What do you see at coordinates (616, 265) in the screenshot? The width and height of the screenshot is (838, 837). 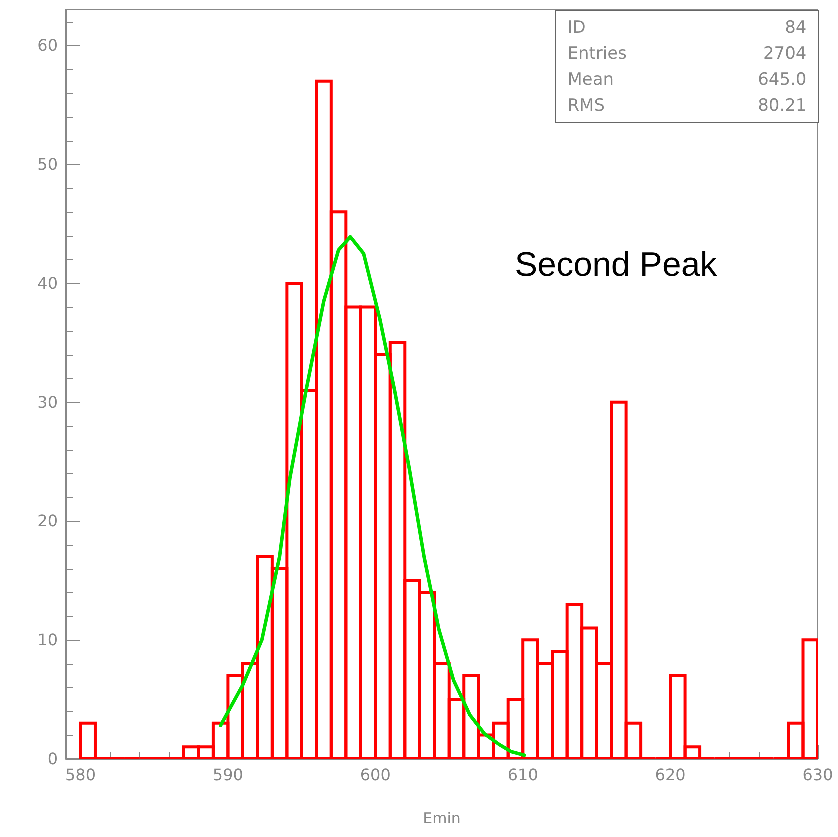 I see `annotation: Second Peak` at bounding box center [616, 265].